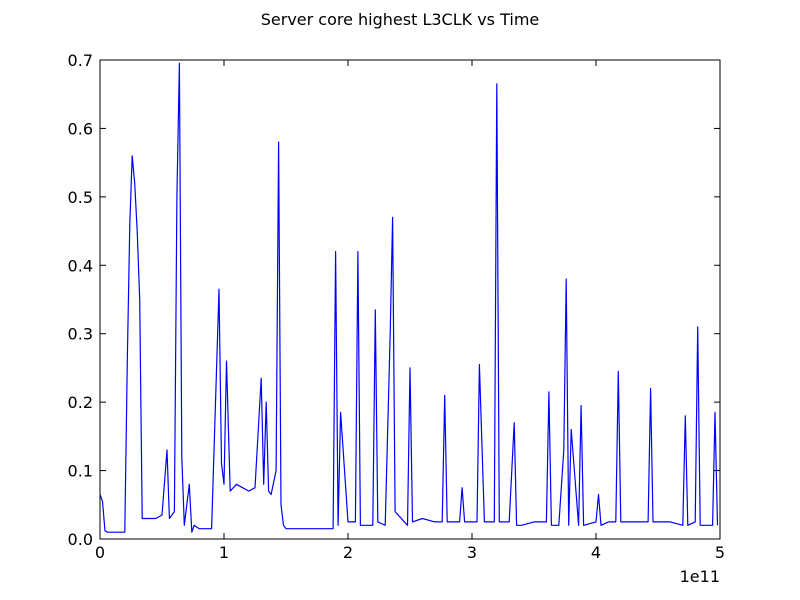 Image resolution: width=800 pixels, height=600 pixels. What do you see at coordinates (100, 552) in the screenshot?
I see `x-tick-label: 0` at bounding box center [100, 552].